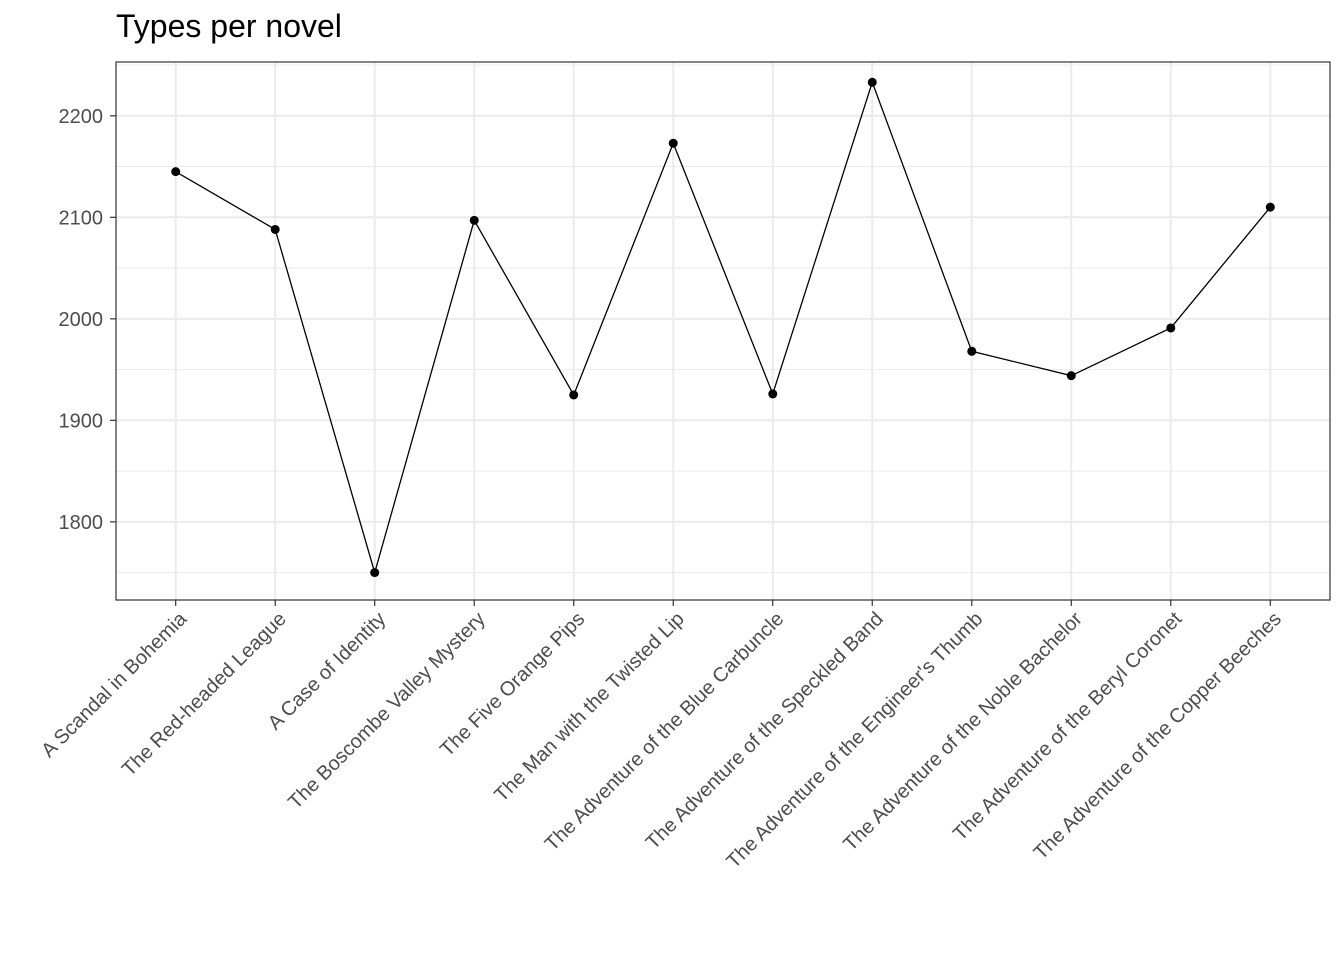 The image size is (1344, 960). I want to click on y-tick-label: 1800, so click(81, 523).